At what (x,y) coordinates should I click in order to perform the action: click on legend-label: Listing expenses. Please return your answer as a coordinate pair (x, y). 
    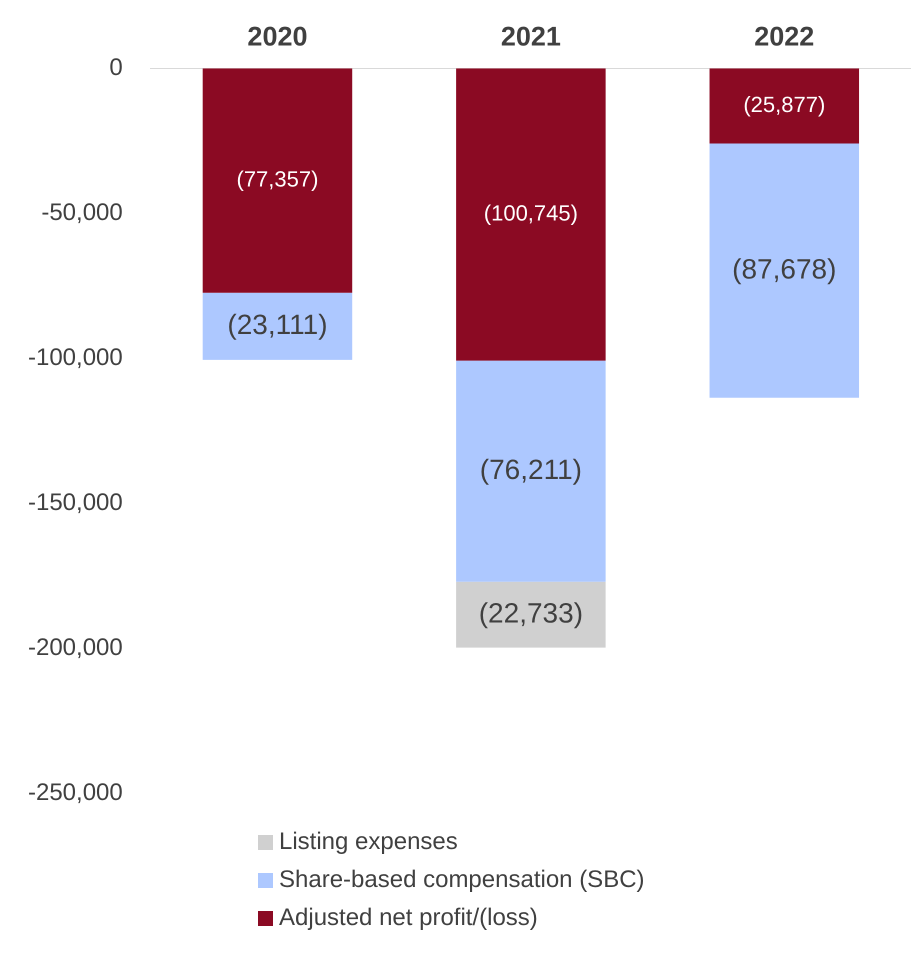
    Looking at the image, I should click on (368, 842).